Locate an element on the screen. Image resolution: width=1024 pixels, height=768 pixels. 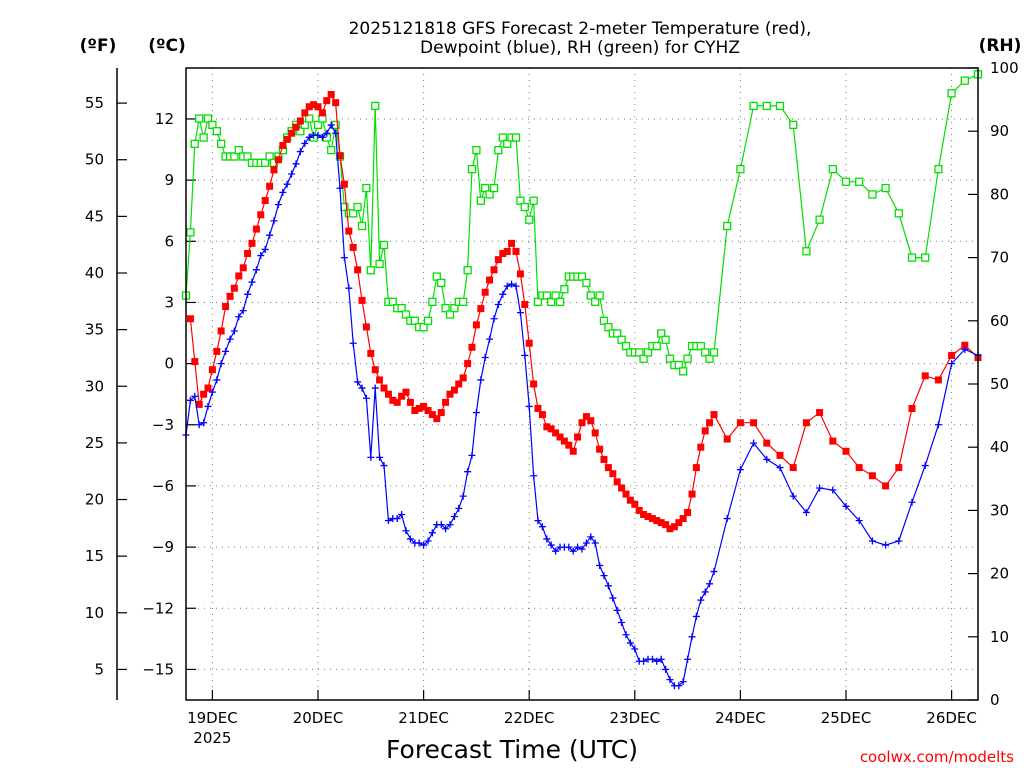
time-tick-label: 21DEC is located at coordinates (423, 718).